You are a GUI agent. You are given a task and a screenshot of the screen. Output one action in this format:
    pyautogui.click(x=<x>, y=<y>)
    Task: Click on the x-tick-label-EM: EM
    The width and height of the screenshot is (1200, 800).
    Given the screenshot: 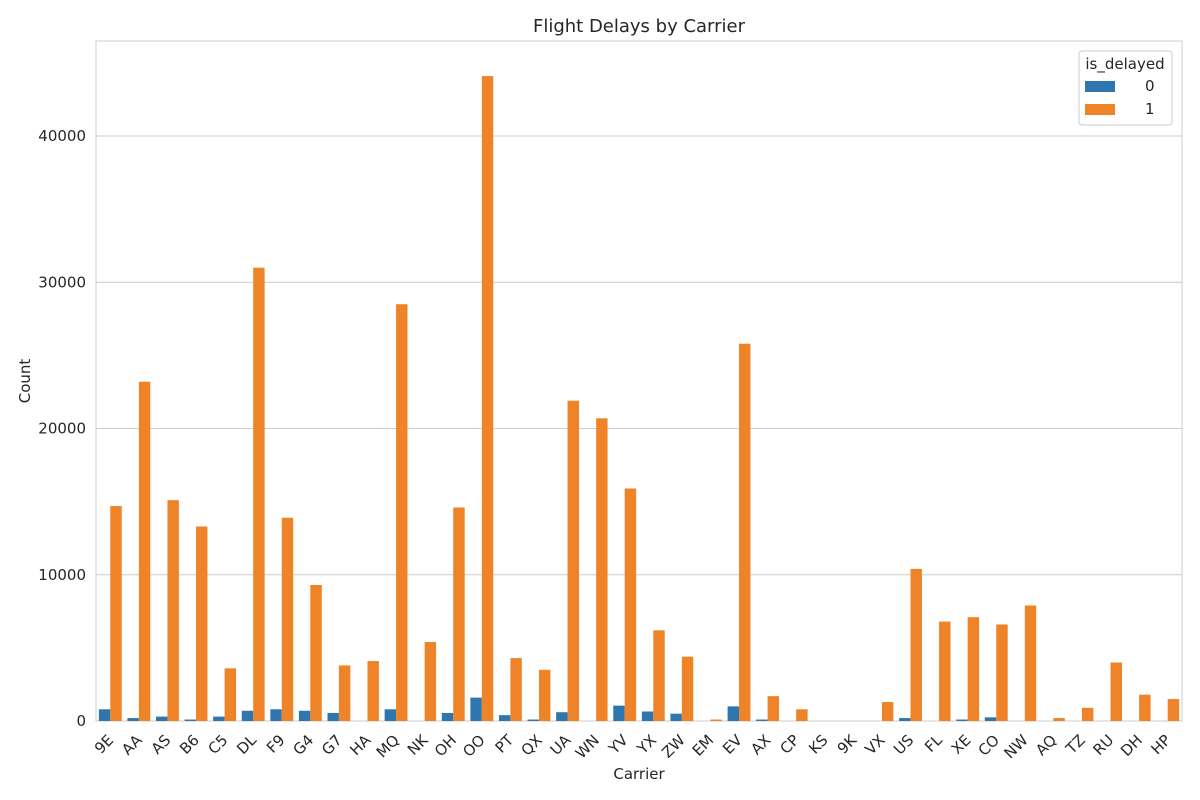 What is the action you would take?
    pyautogui.click(x=703, y=745)
    